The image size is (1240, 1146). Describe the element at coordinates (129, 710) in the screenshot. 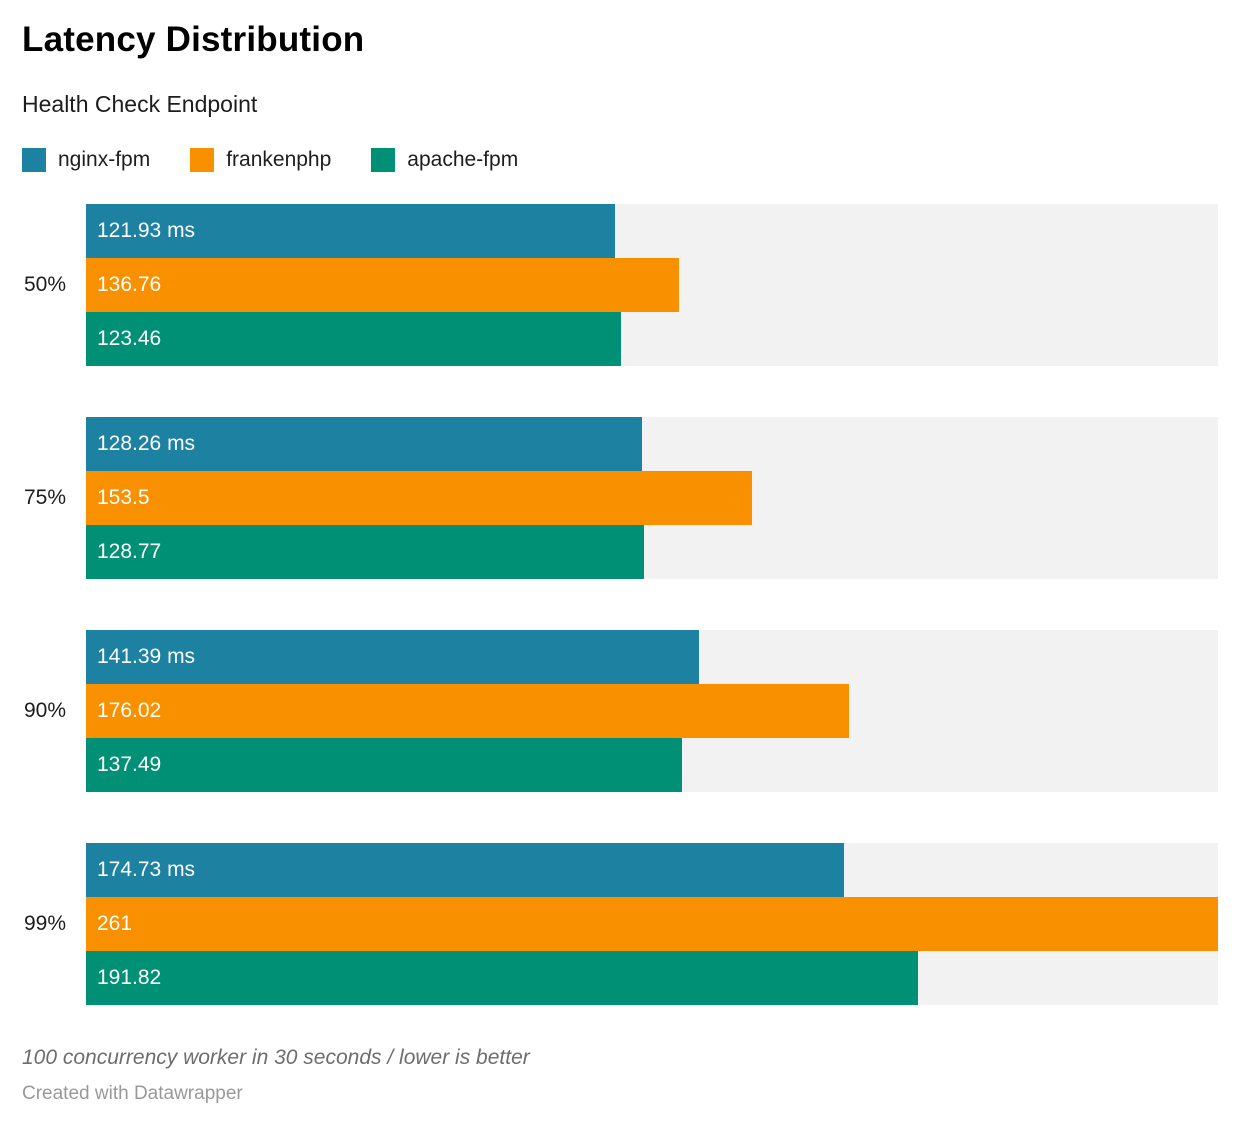

I see `bar-value-label: 176.02` at that location.